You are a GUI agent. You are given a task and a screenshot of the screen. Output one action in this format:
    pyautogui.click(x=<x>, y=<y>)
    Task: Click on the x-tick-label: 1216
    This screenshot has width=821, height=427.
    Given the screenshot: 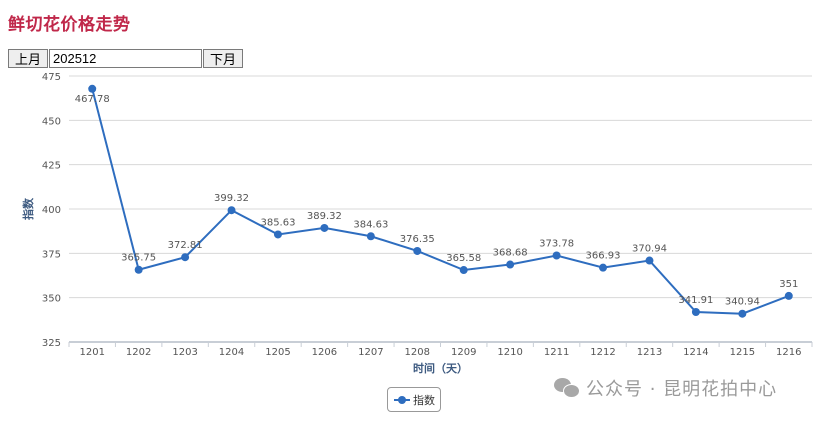 What is the action you would take?
    pyautogui.click(x=788, y=352)
    